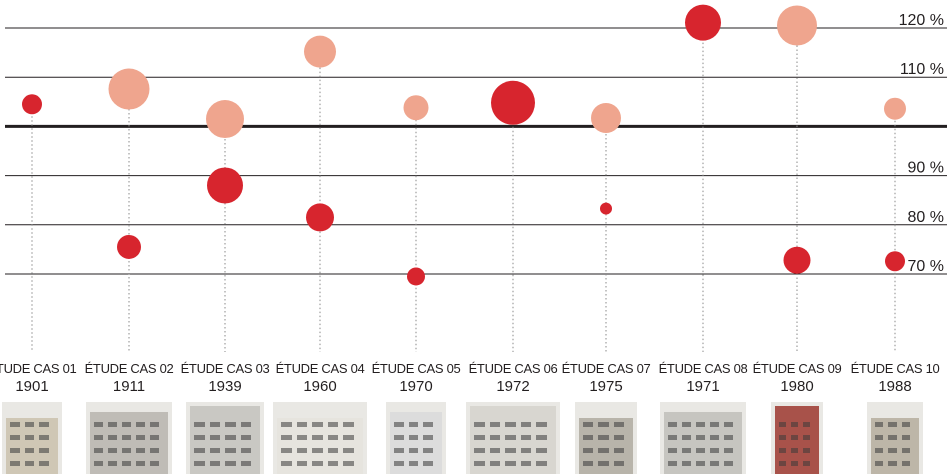 The width and height of the screenshot is (947, 476). I want to click on tick-label-120: 120 %, so click(921, 20).